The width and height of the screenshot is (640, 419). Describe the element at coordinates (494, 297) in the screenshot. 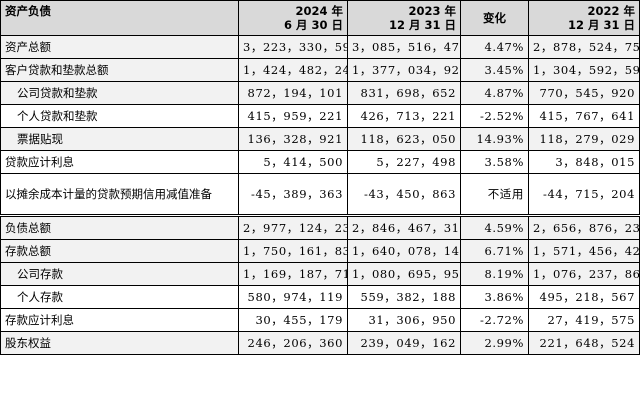

I see `cell-change: 3.86%` at that location.